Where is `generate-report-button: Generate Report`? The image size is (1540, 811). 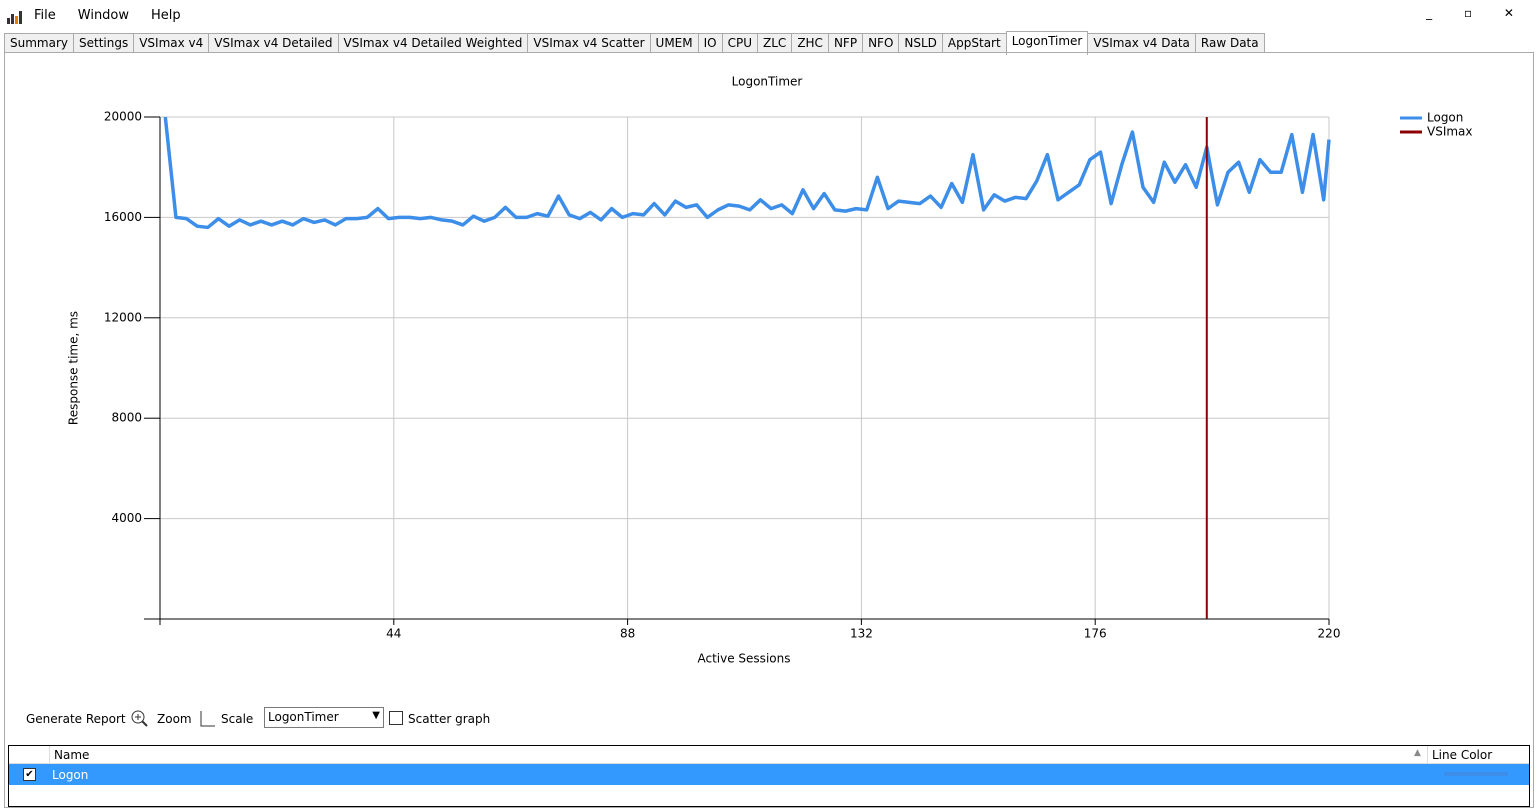
generate-report-button: Generate Report is located at coordinates (76, 719).